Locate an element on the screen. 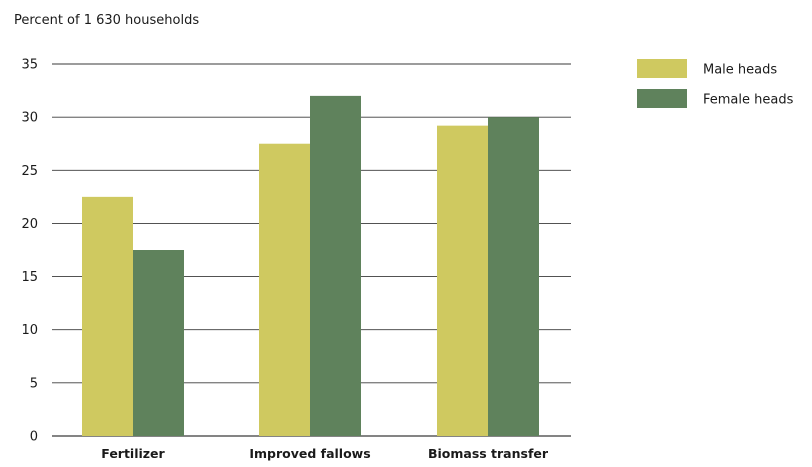  y-tick-label: 20 is located at coordinates (29, 224).